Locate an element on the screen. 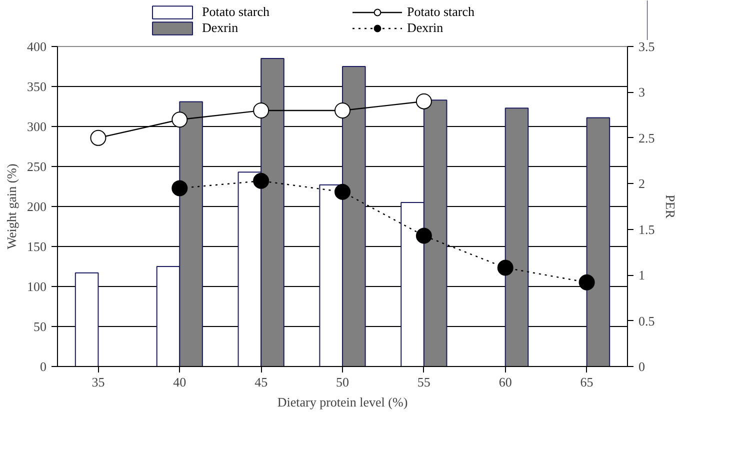 The height and width of the screenshot is (462, 756). y-tick-label: 400 is located at coordinates (36, 46).